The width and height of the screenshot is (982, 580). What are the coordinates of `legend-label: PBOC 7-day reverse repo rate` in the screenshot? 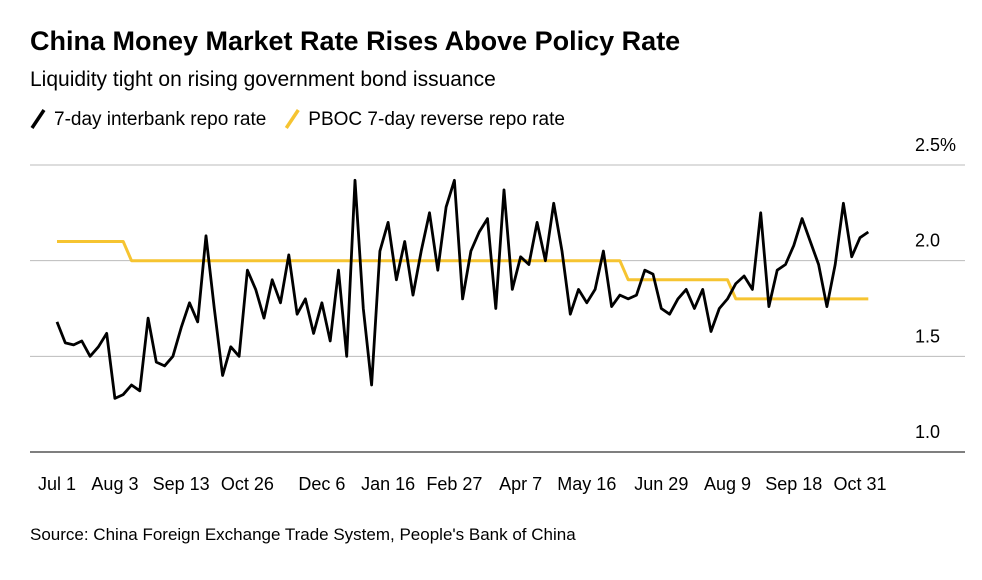 It's located at (436, 119).